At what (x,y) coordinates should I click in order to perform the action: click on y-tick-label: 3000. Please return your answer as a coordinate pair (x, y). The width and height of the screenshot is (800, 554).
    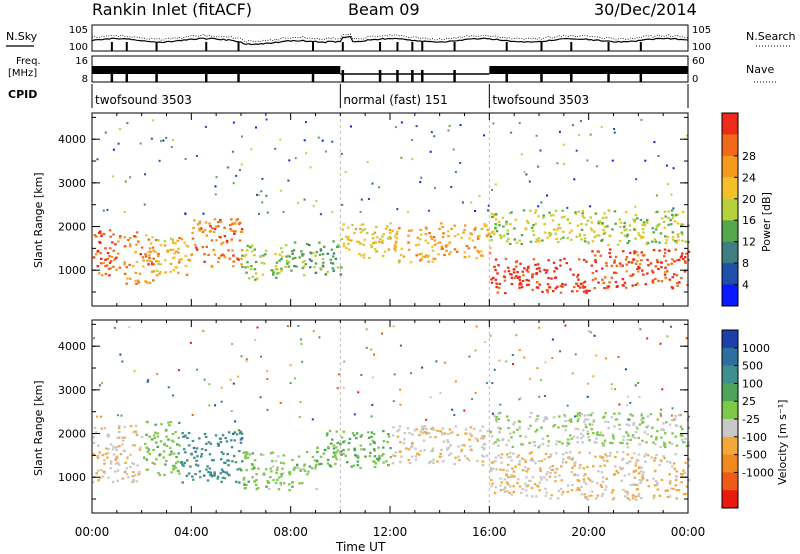
    Looking at the image, I should click on (72, 183).